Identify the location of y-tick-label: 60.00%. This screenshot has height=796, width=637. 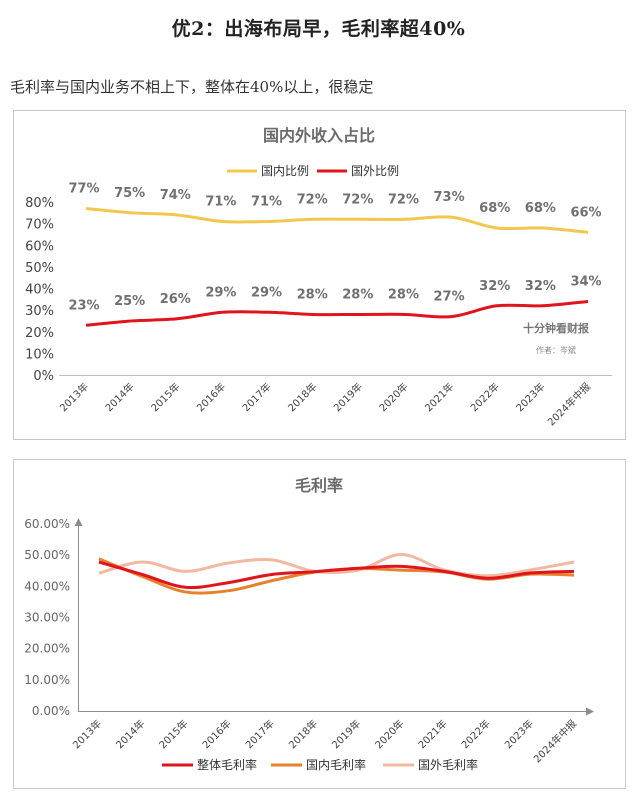
(47, 524).